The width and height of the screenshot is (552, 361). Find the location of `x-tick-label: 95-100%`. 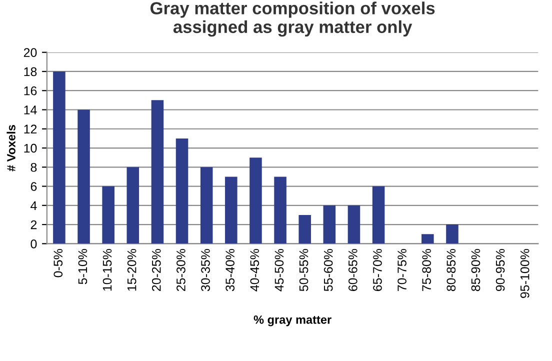

x-tick-label: 95-100% is located at coordinates (525, 273).